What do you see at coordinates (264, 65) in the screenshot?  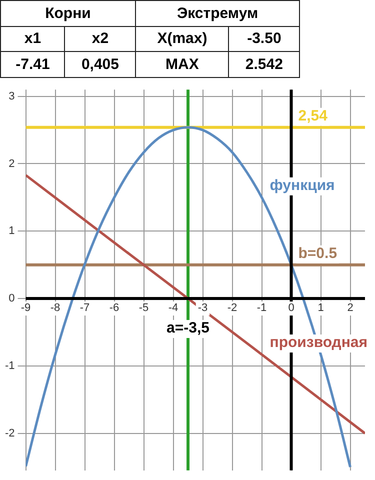 I see `text: 2.542` at bounding box center [264, 65].